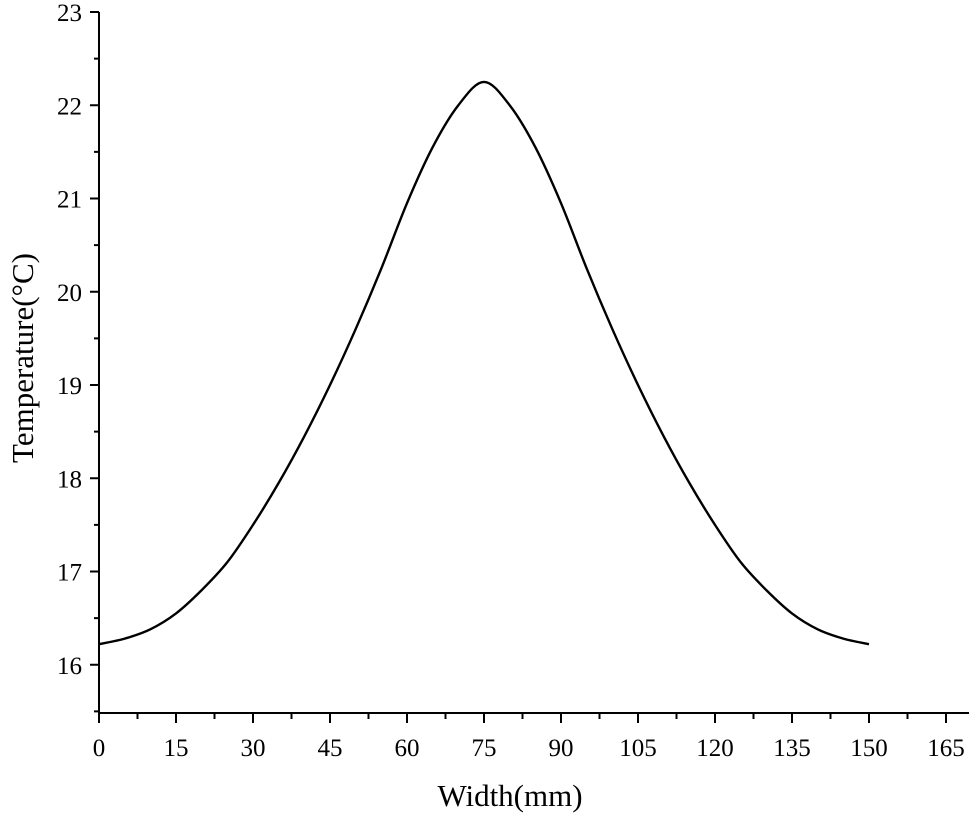 The image size is (974, 817). Describe the element at coordinates (946, 748) in the screenshot. I see `x-tick-label: 165` at that location.